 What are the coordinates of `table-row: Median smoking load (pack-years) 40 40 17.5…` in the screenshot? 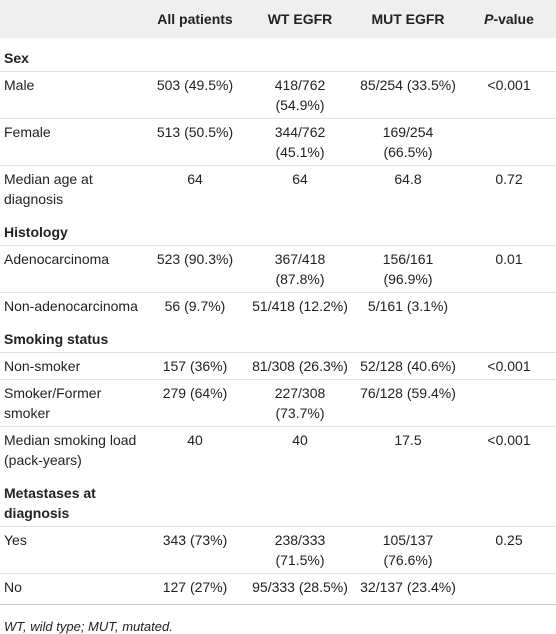 It's located at (278, 449).